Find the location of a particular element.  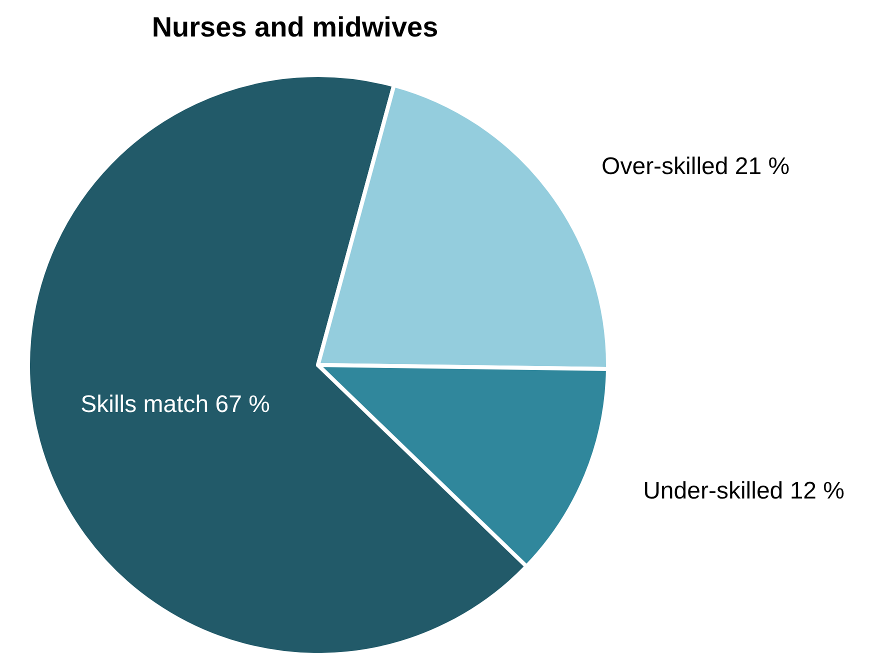

slice-label: Under-skilled 12 % is located at coordinates (744, 490).